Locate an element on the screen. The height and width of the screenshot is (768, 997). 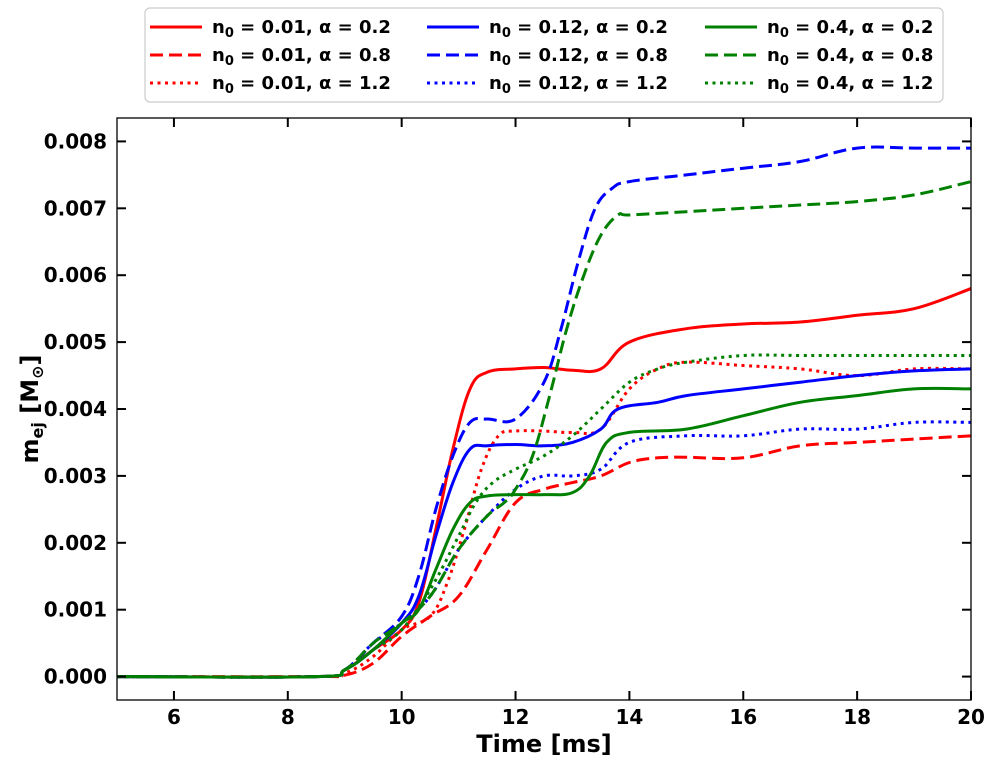
legend-entry: n0 = 0.01, α = 1.2 is located at coordinates (301, 85).